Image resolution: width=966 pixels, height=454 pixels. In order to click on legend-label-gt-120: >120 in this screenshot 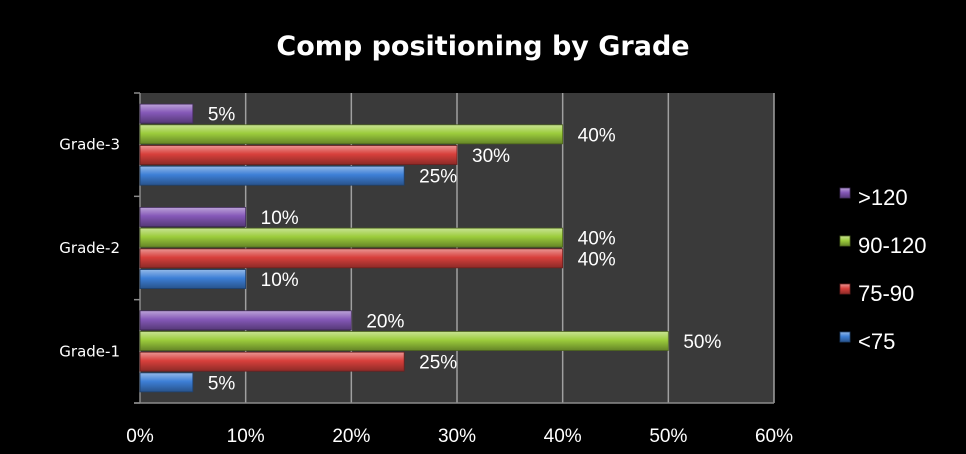, I will do `click(883, 197)`.